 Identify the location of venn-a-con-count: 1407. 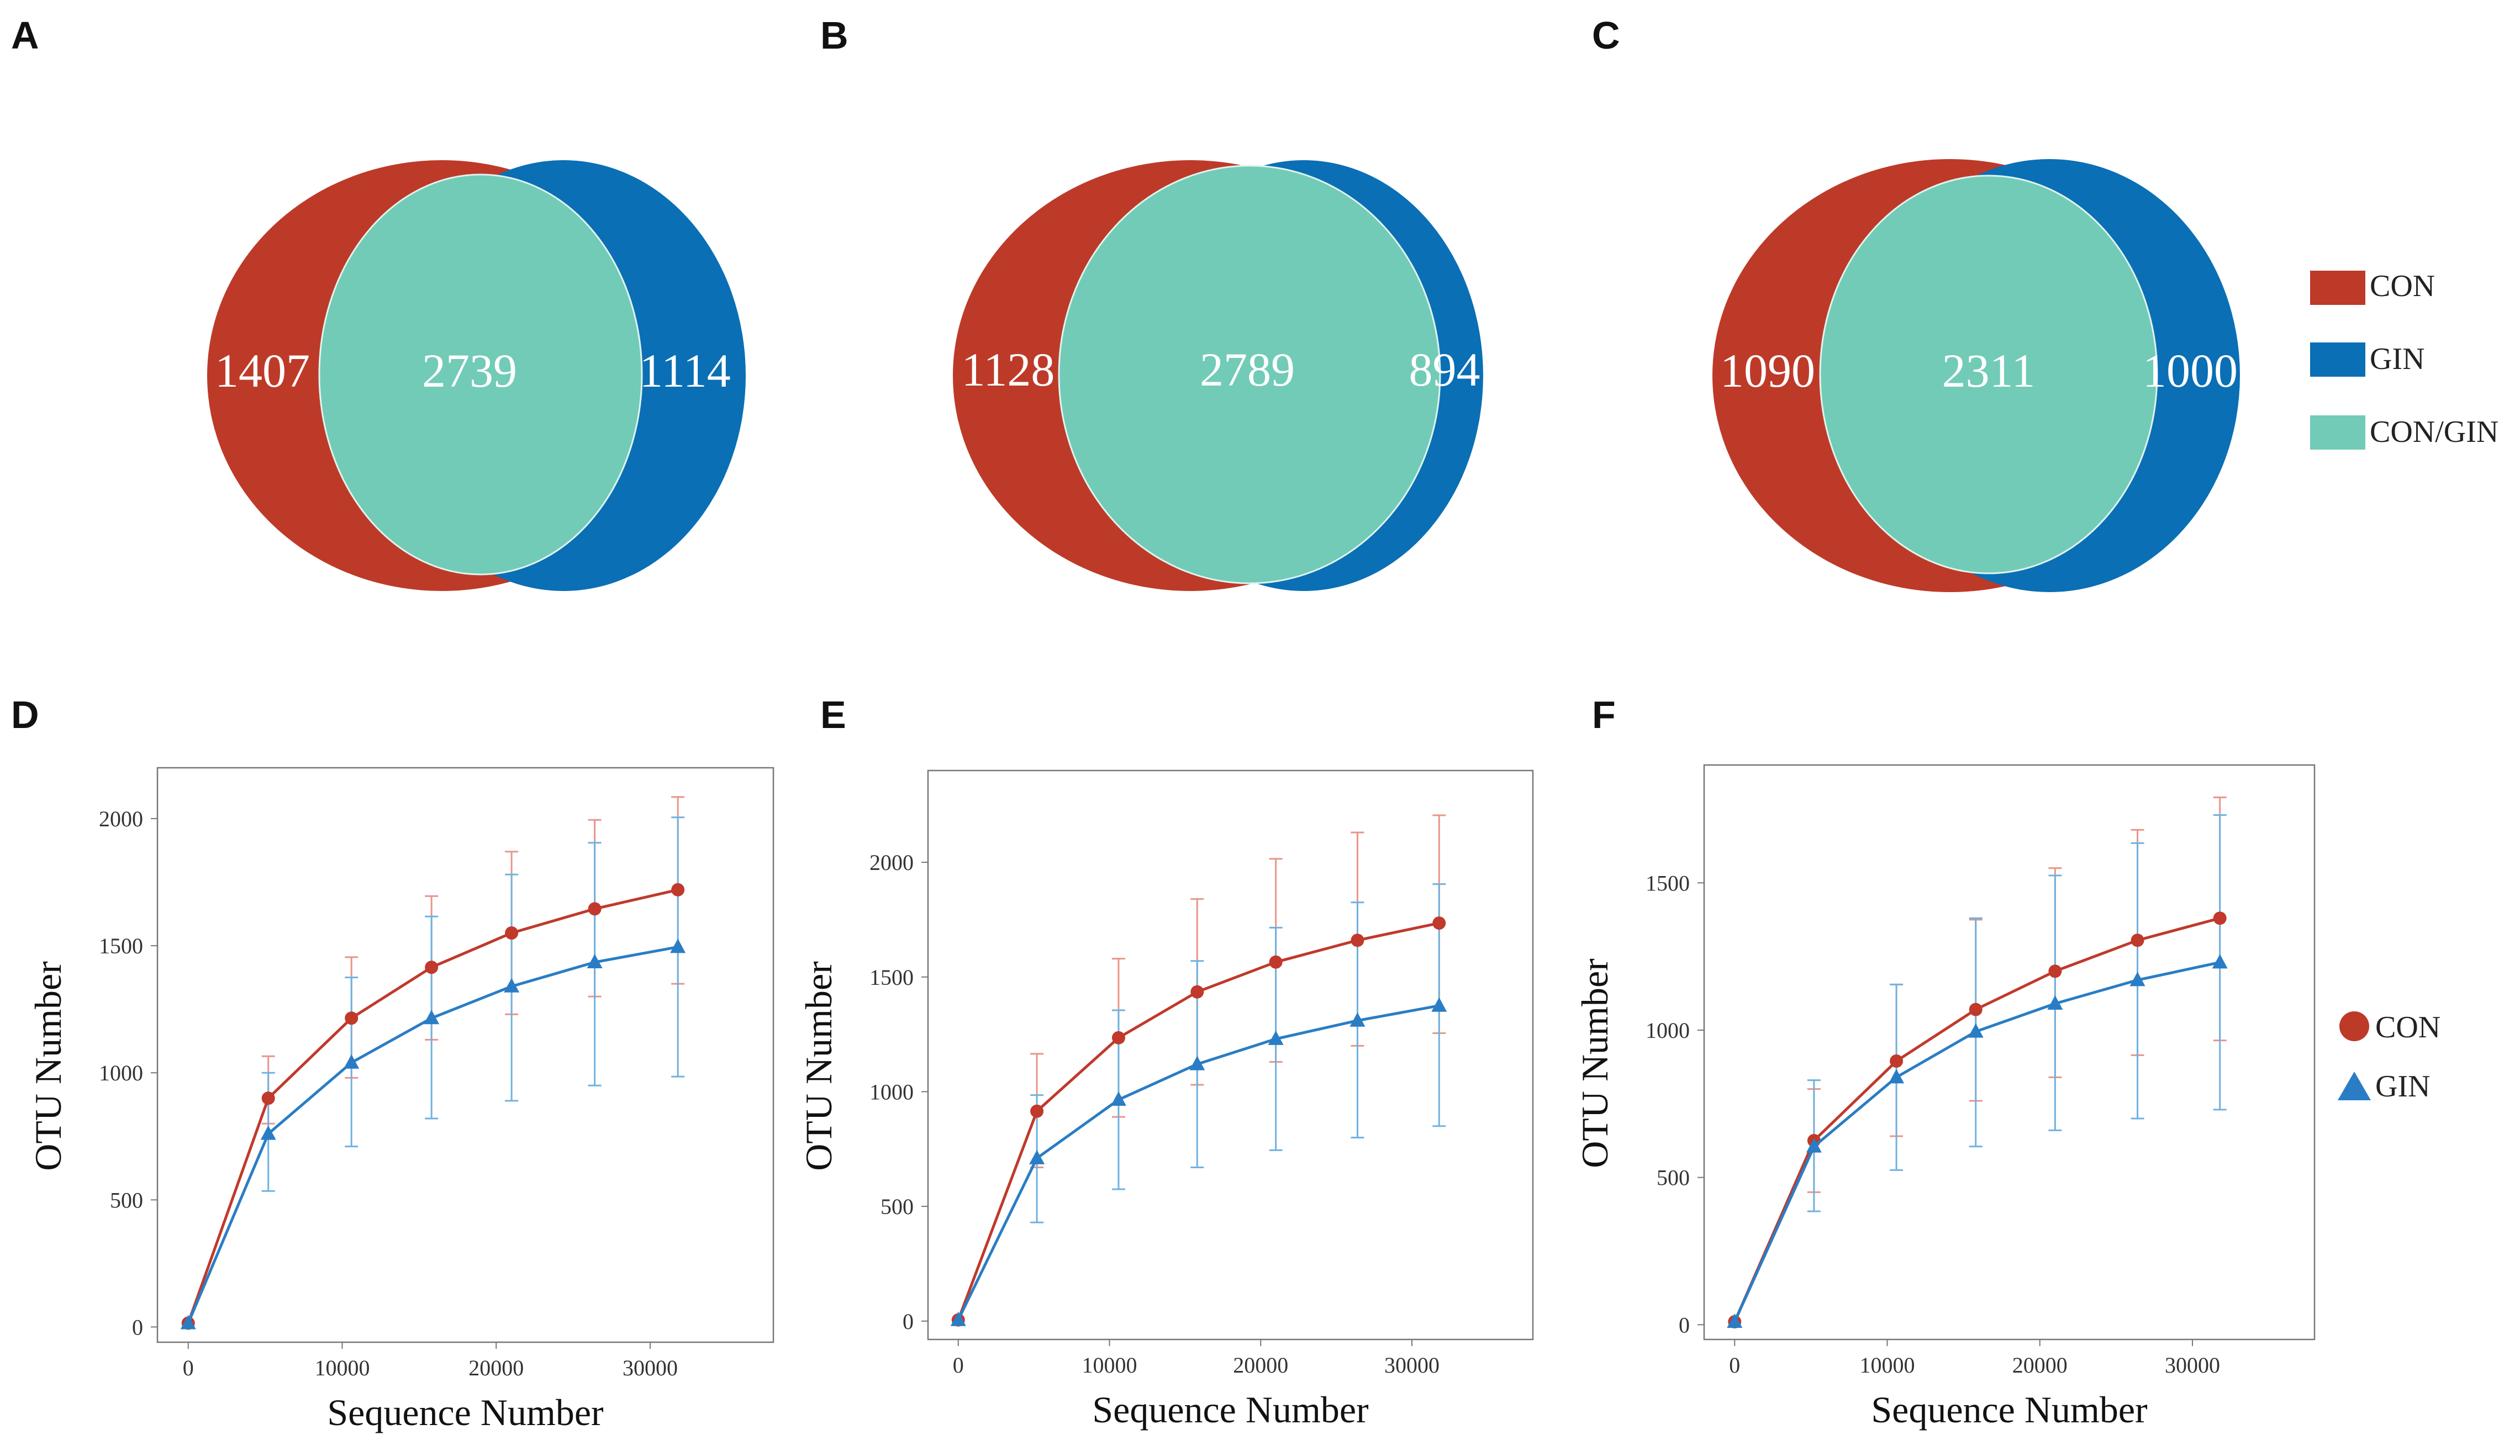
(262, 370).